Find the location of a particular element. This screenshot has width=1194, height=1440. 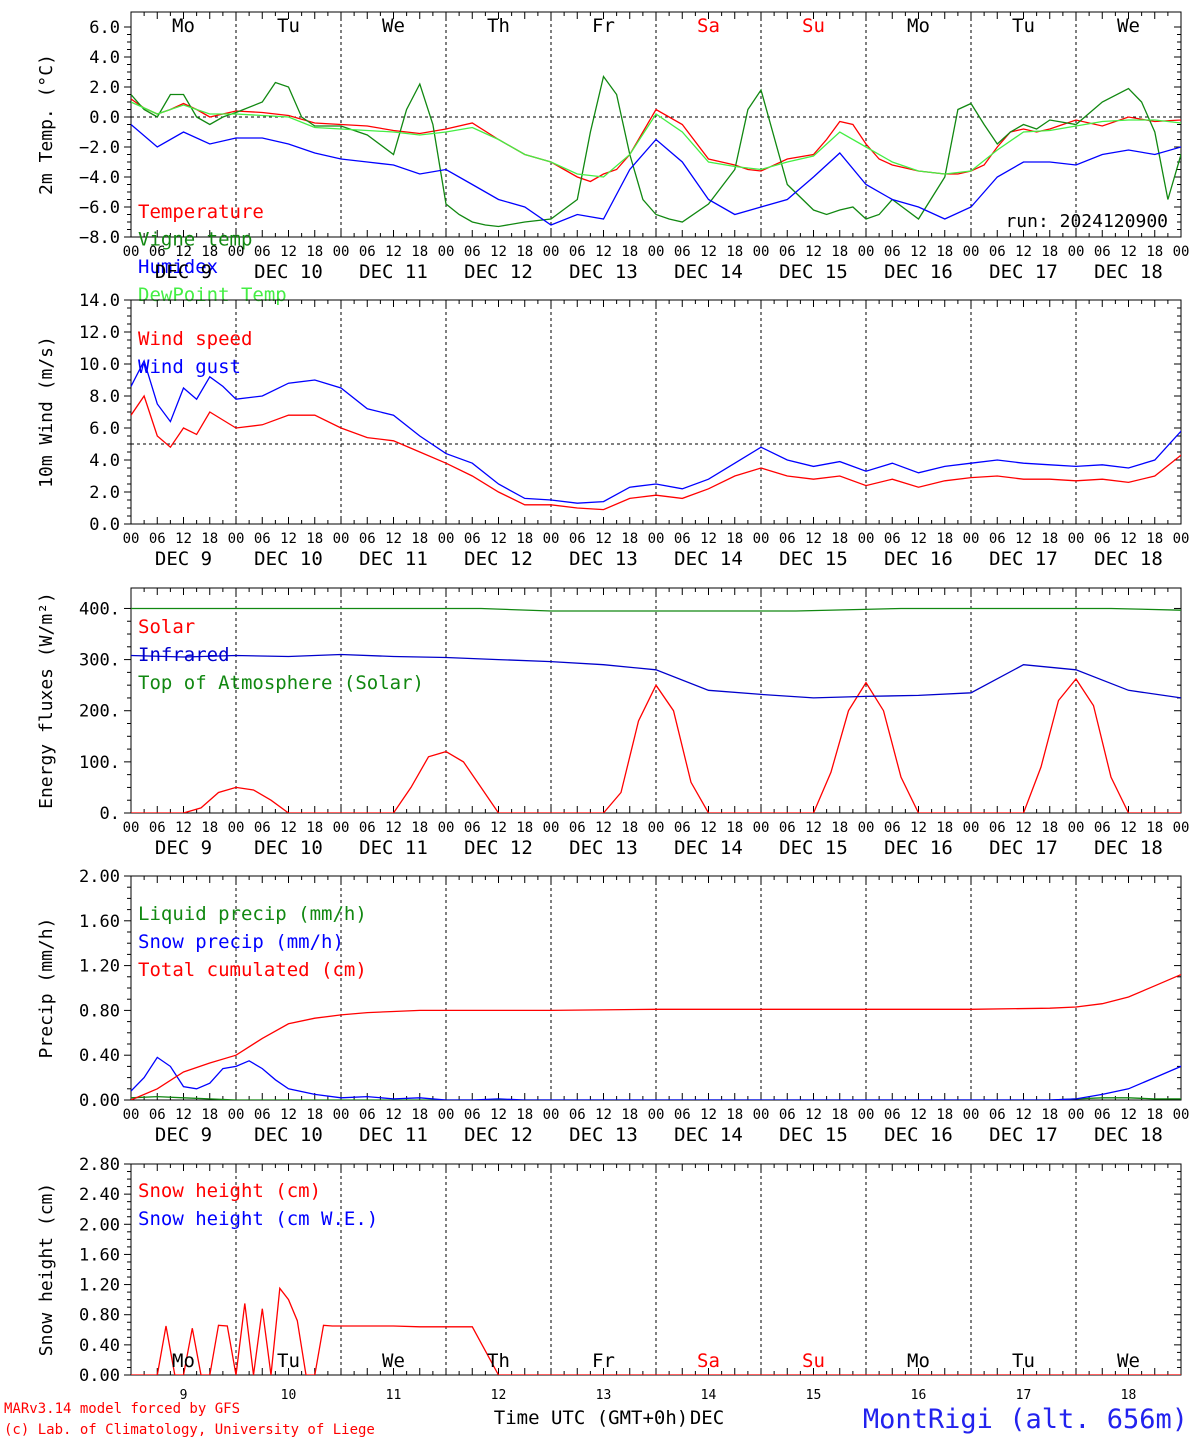

legend-entry: Liquid precip (mm/h) is located at coordinates (252, 914).